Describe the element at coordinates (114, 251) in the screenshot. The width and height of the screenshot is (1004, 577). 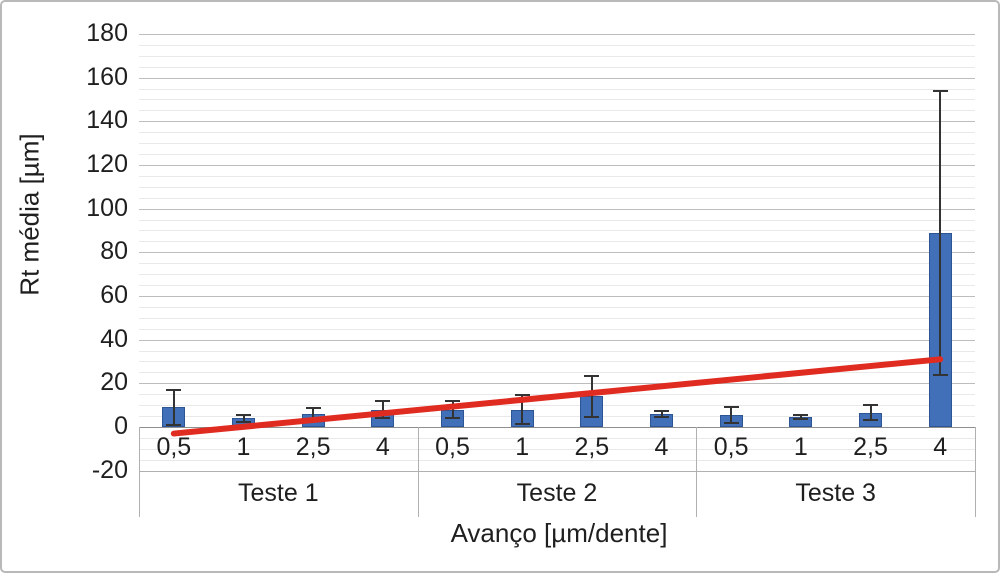
I see `y-tick-label: 80` at that location.